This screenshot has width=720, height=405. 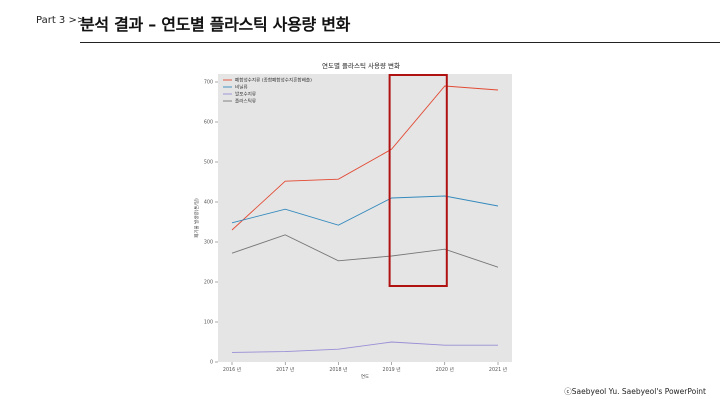 I want to click on legend-label: 발포수지류, so click(x=245, y=94).